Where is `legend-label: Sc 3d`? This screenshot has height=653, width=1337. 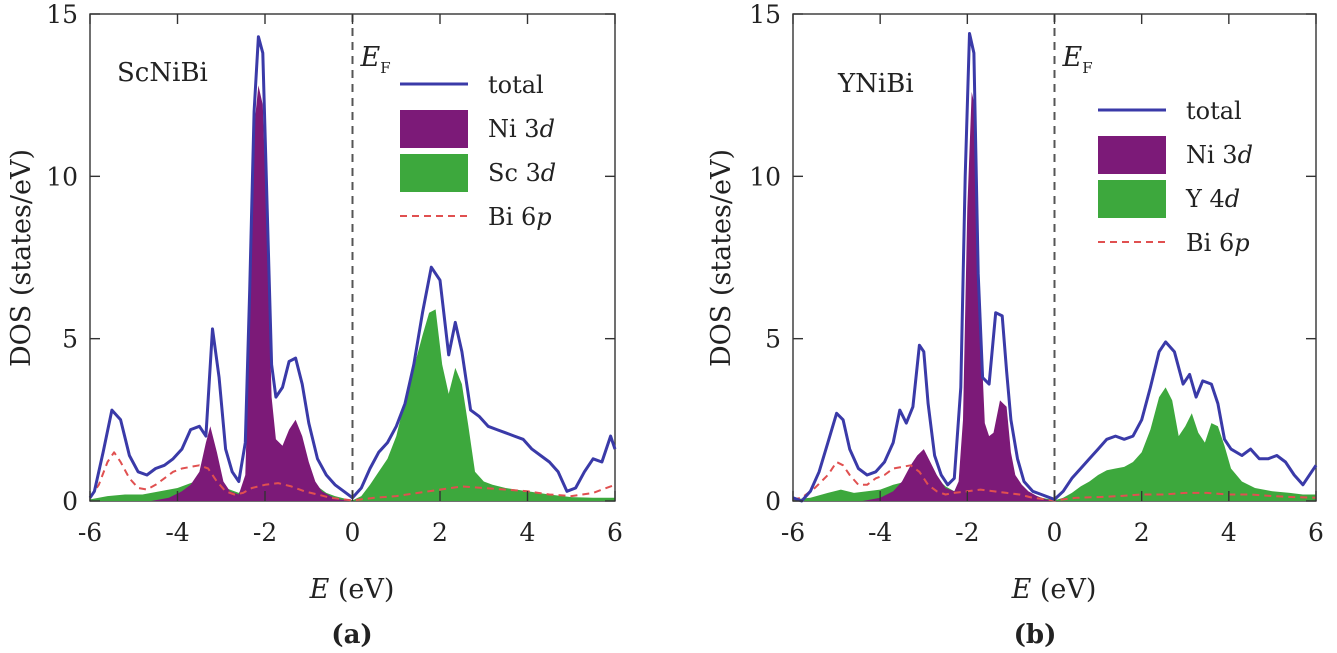 legend-label: Sc 3d is located at coordinates (522, 173).